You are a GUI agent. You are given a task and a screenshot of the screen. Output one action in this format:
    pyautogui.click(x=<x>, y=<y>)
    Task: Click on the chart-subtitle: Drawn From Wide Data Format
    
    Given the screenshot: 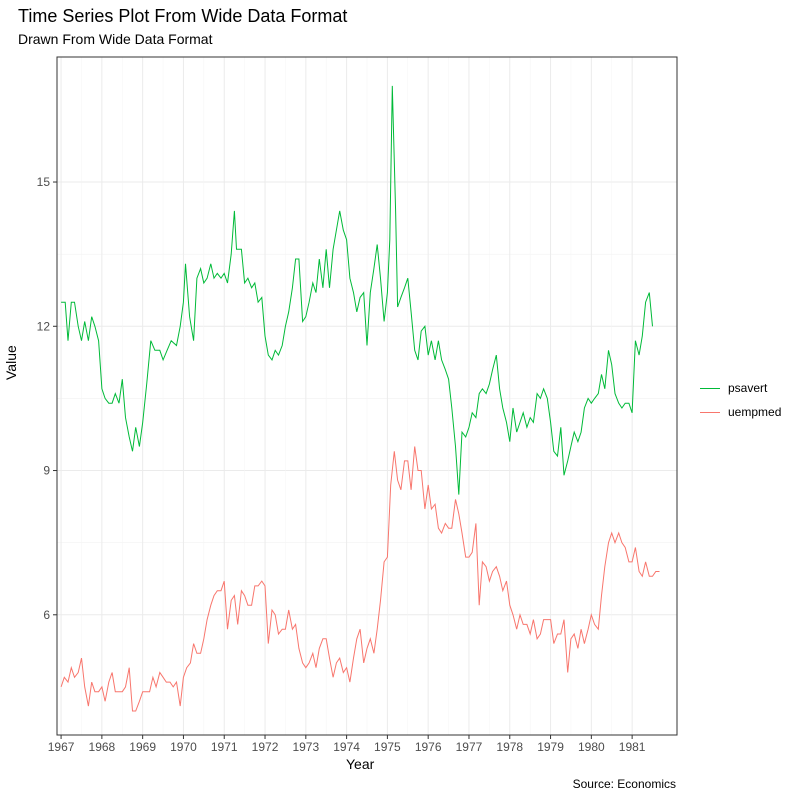 What is the action you would take?
    pyautogui.click(x=115, y=39)
    